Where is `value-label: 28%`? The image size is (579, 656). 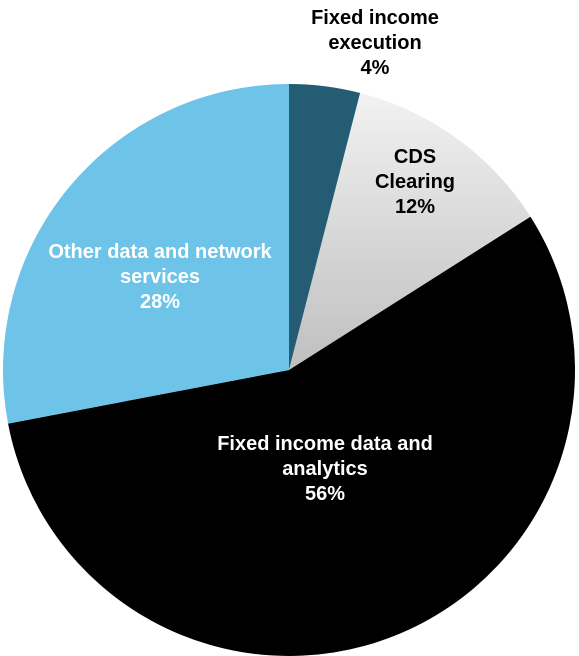 value-label: 28% is located at coordinates (160, 302).